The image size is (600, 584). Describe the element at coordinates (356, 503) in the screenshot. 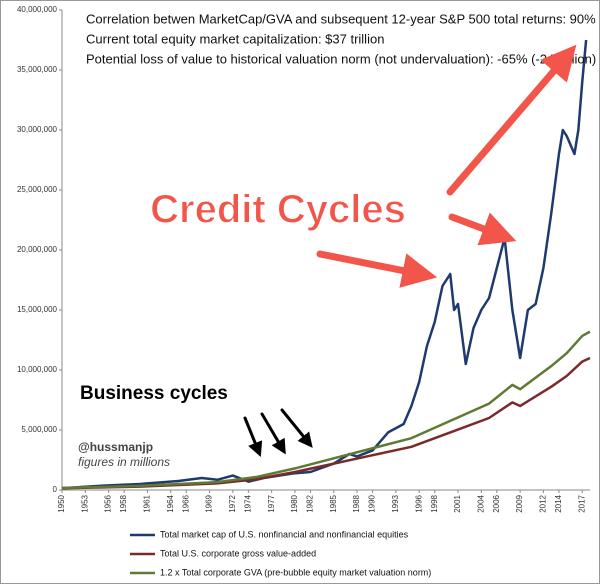

I see `x-tick-label: 1988` at that location.